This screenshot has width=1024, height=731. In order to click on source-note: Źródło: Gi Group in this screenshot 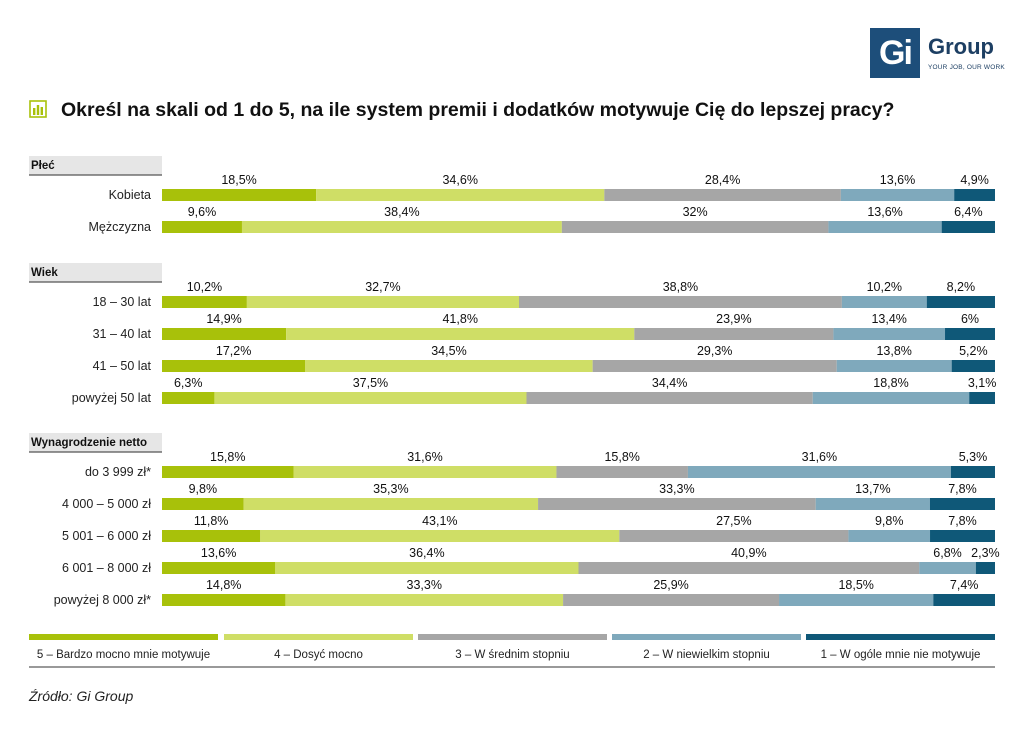, I will do `click(81, 696)`.